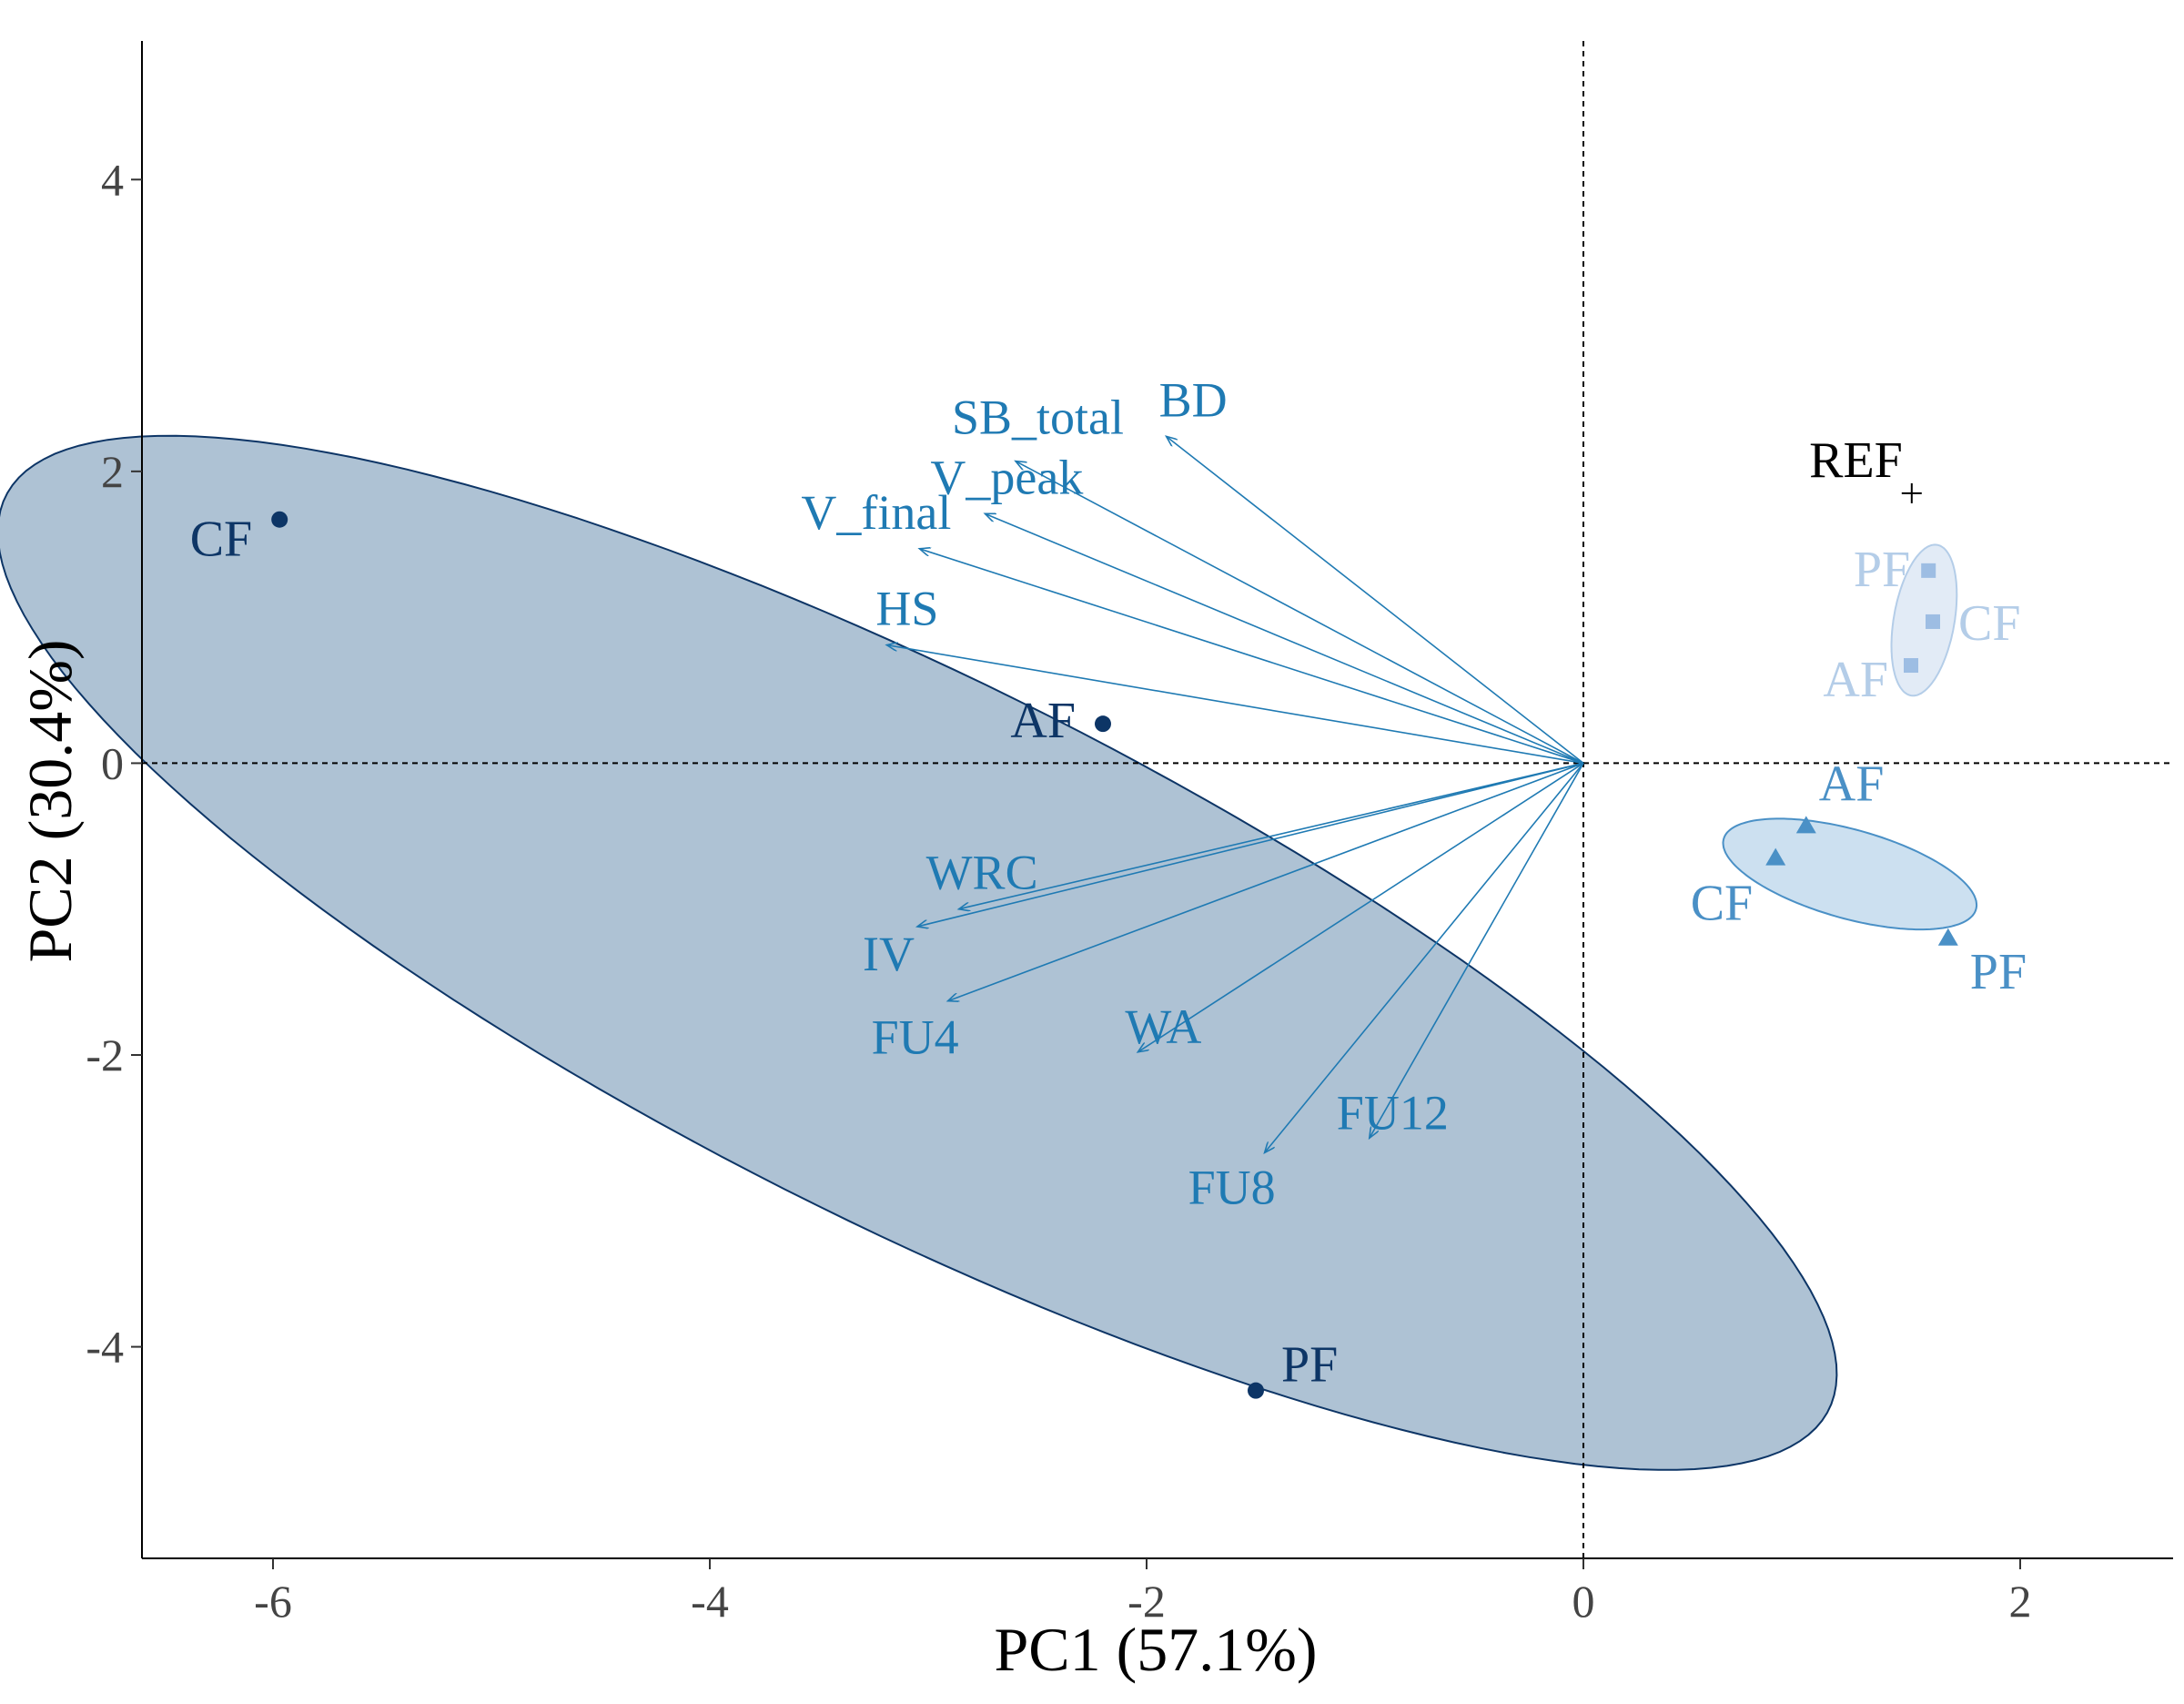 Image resolution: width=2184 pixels, height=1704 pixels. Describe the element at coordinates (982, 873) in the screenshot. I see `loading-label-wrc: WRC` at that location.